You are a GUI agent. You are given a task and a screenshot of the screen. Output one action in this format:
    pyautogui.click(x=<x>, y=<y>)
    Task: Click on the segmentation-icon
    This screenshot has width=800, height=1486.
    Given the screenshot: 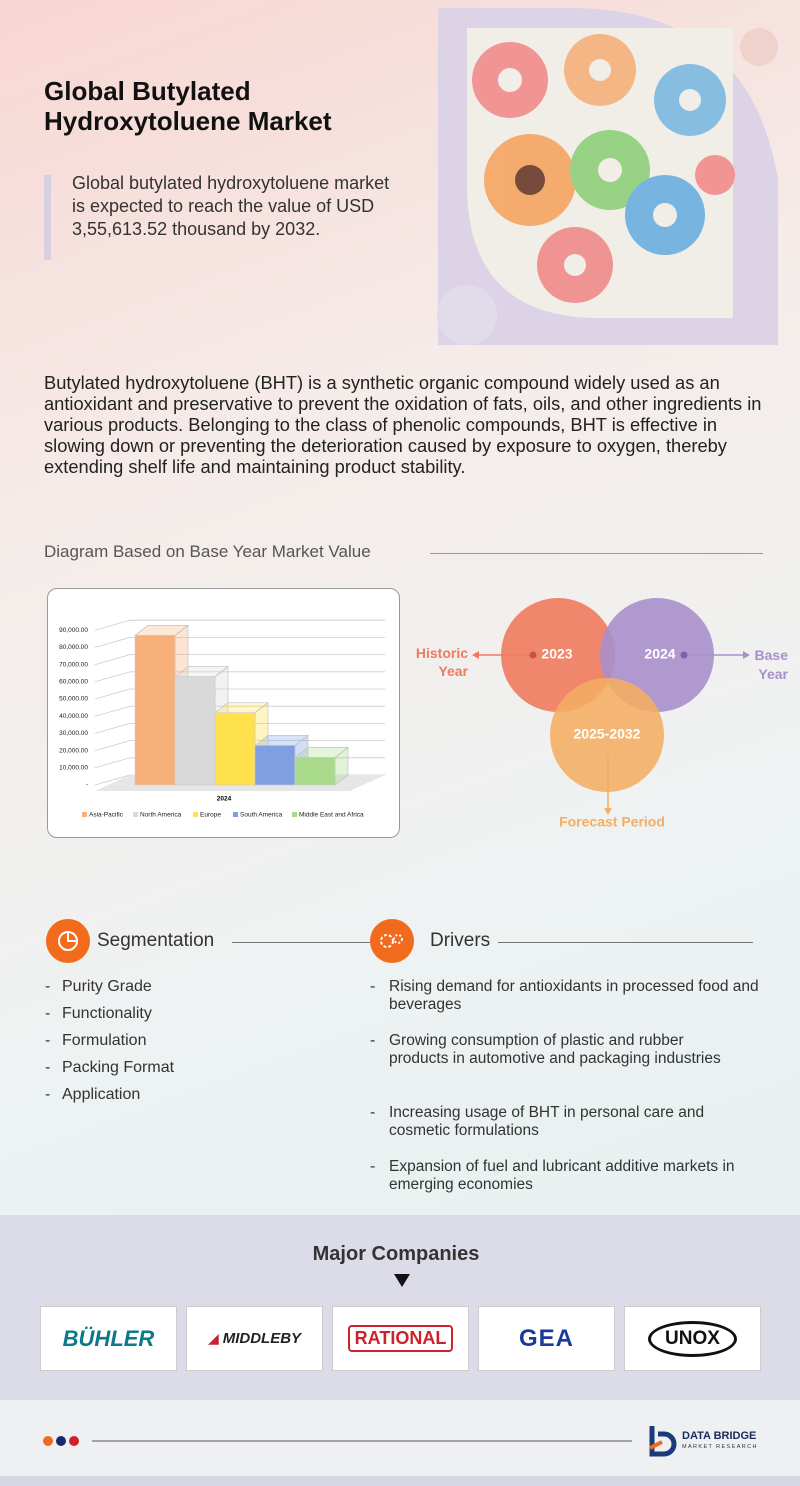 What is the action you would take?
    pyautogui.click(x=68, y=941)
    